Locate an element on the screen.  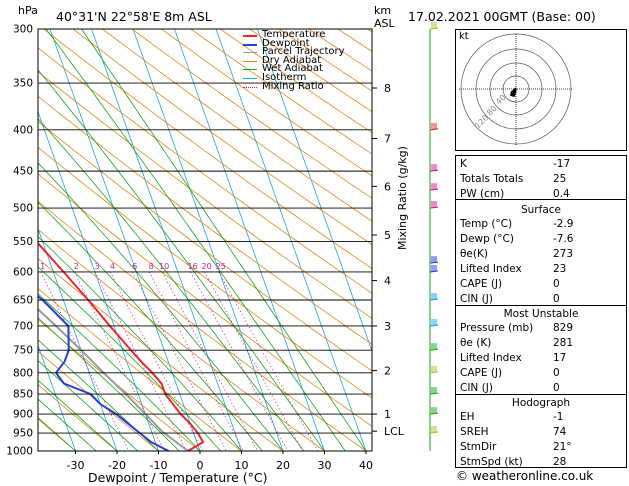
surface-value: 0 is located at coordinates (556, 299).